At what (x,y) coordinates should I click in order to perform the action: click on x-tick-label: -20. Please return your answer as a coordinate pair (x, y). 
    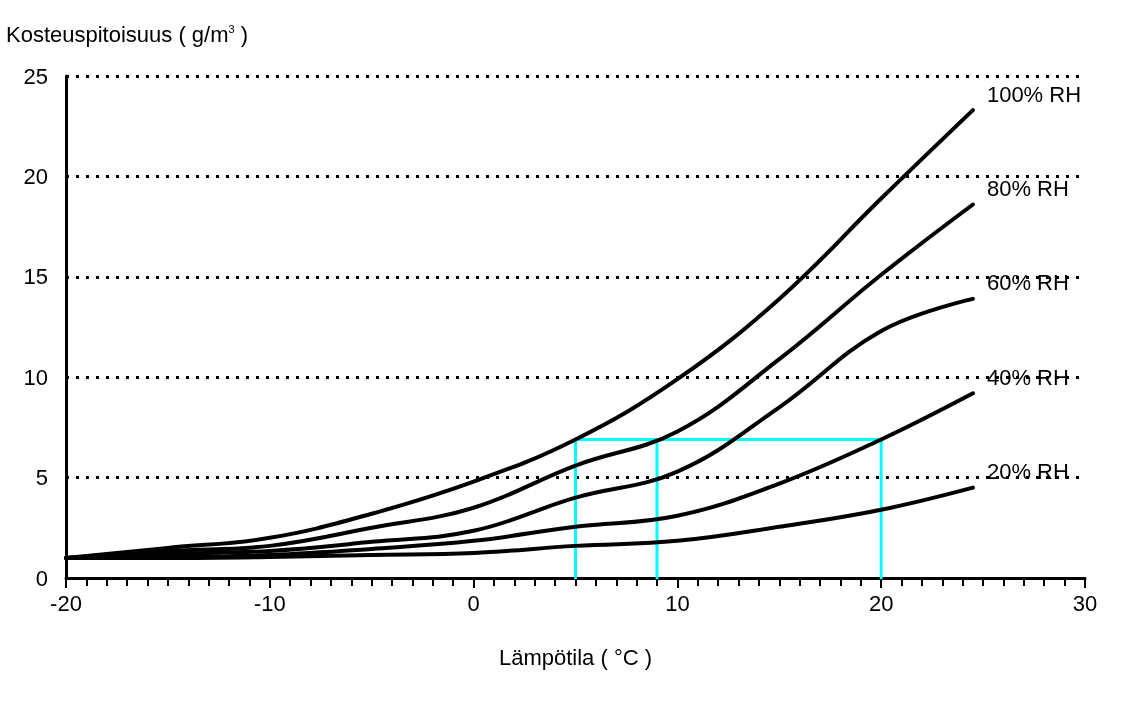
    Looking at the image, I should click on (66, 603).